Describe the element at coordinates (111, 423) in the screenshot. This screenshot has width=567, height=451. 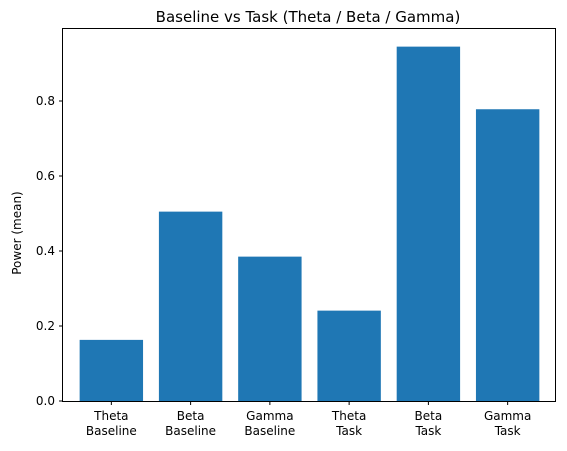
I see `x-tick-label: Theta Baseline` at that location.